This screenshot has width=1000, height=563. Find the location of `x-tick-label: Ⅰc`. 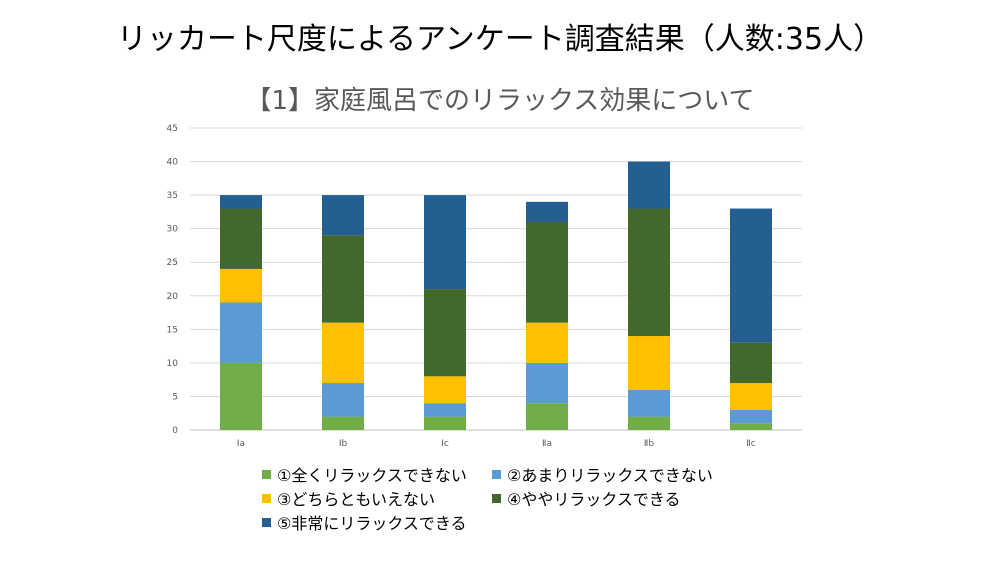

x-tick-label: Ⅰc is located at coordinates (445, 444).